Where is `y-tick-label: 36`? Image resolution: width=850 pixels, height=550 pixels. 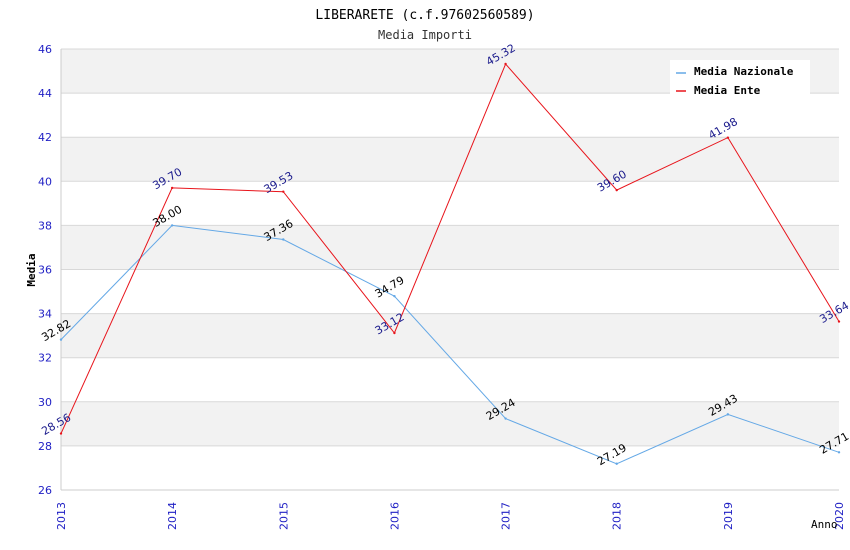 y-tick-label: 36 is located at coordinates (45, 270).